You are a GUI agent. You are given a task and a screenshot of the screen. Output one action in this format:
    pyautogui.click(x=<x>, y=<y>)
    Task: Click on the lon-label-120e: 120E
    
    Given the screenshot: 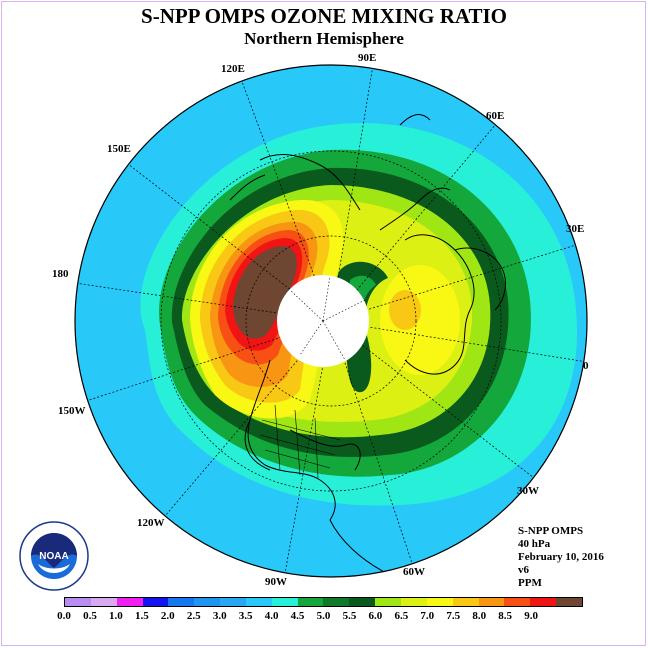 What is the action you would take?
    pyautogui.click(x=233, y=69)
    